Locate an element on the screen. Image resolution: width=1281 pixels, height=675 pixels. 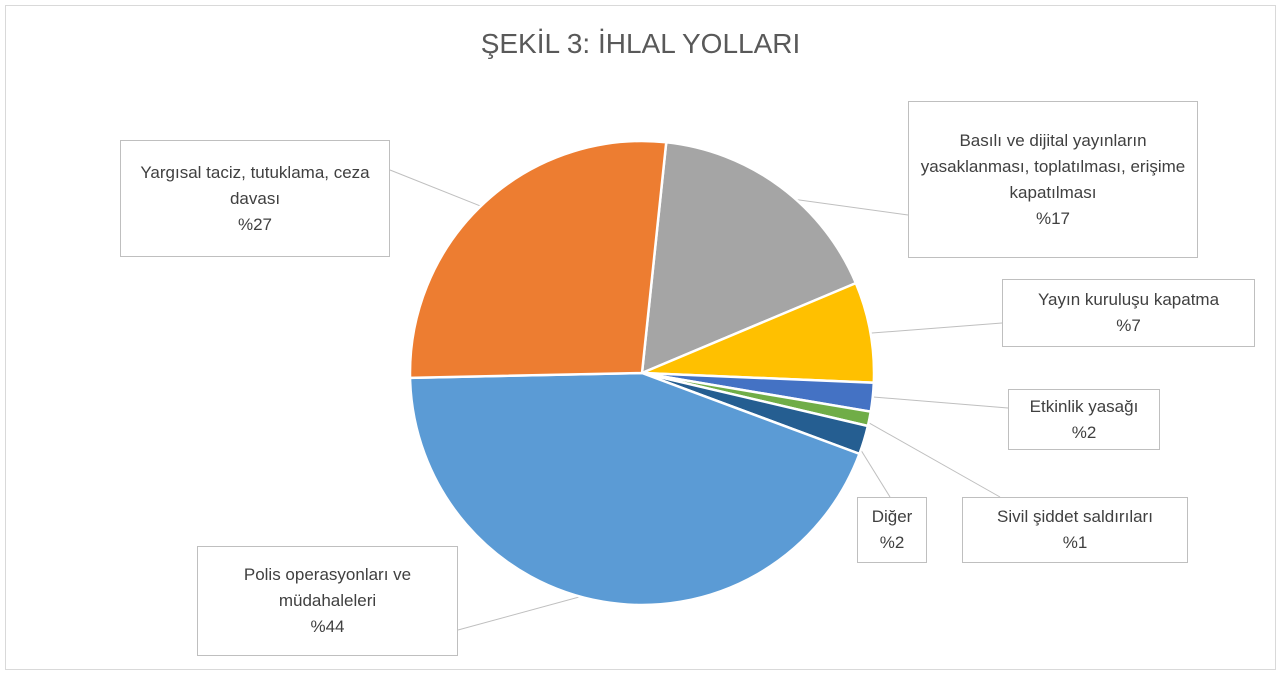
data-label: Diğer %2 is located at coordinates (892, 530).